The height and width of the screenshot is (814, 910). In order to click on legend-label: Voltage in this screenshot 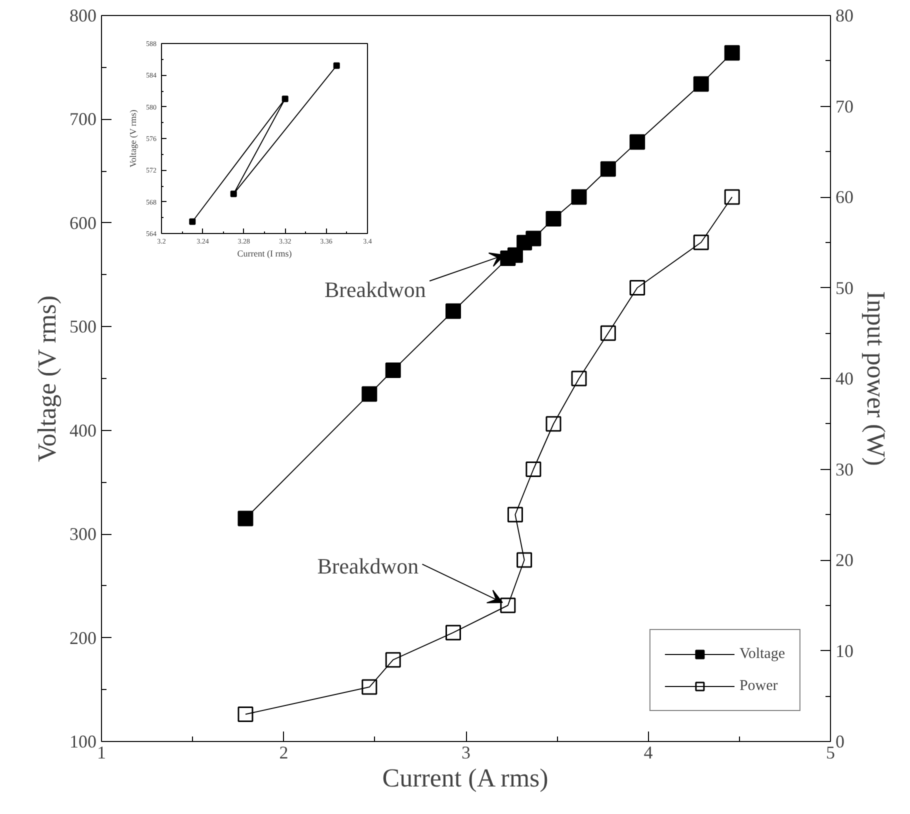, I will do `click(762, 654)`.